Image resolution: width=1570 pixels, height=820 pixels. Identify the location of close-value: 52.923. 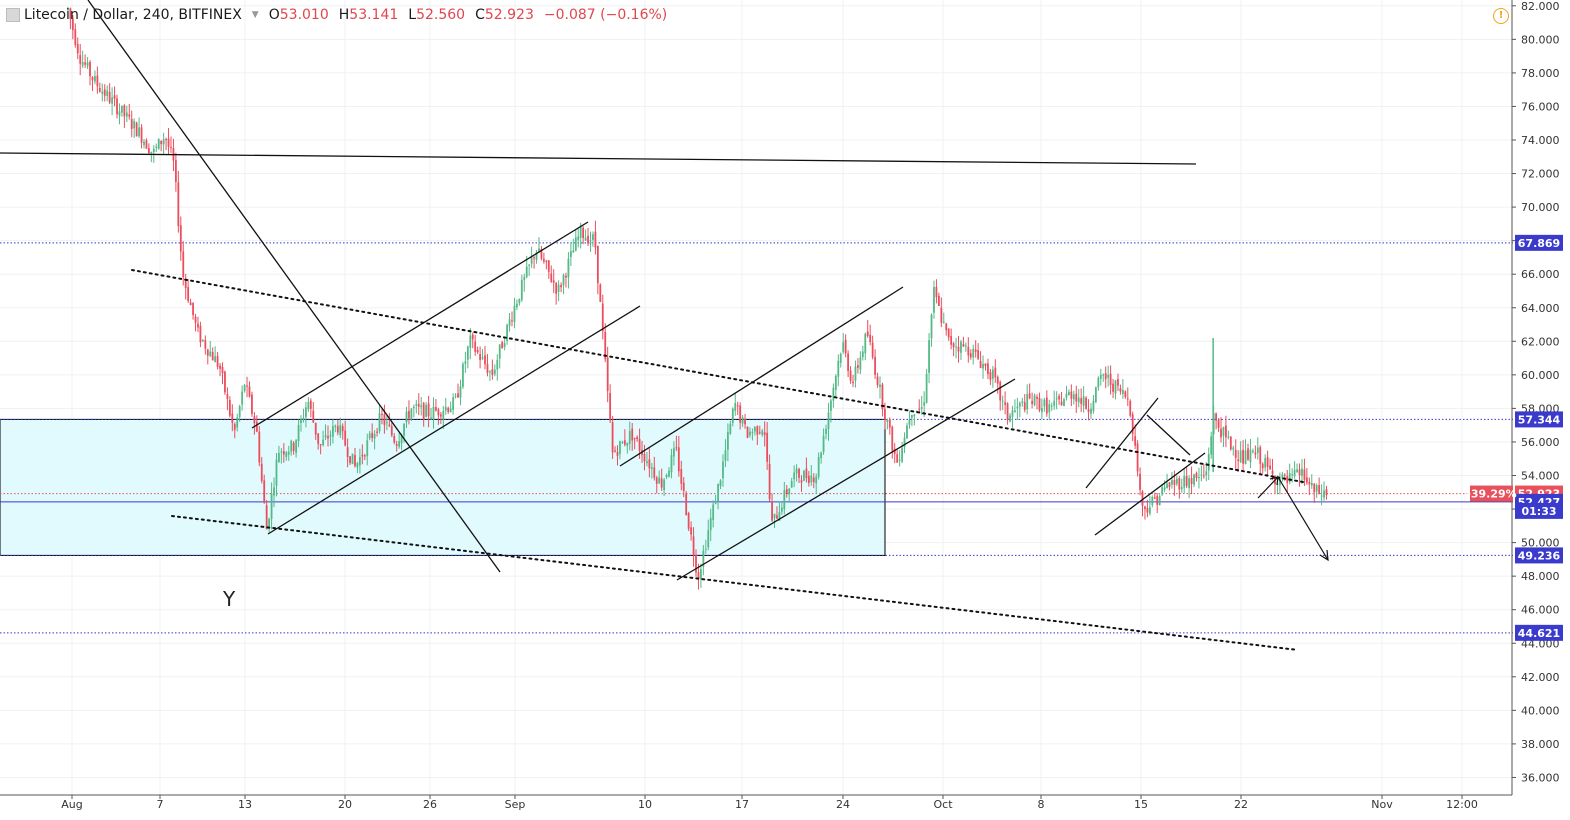
(509, 15).